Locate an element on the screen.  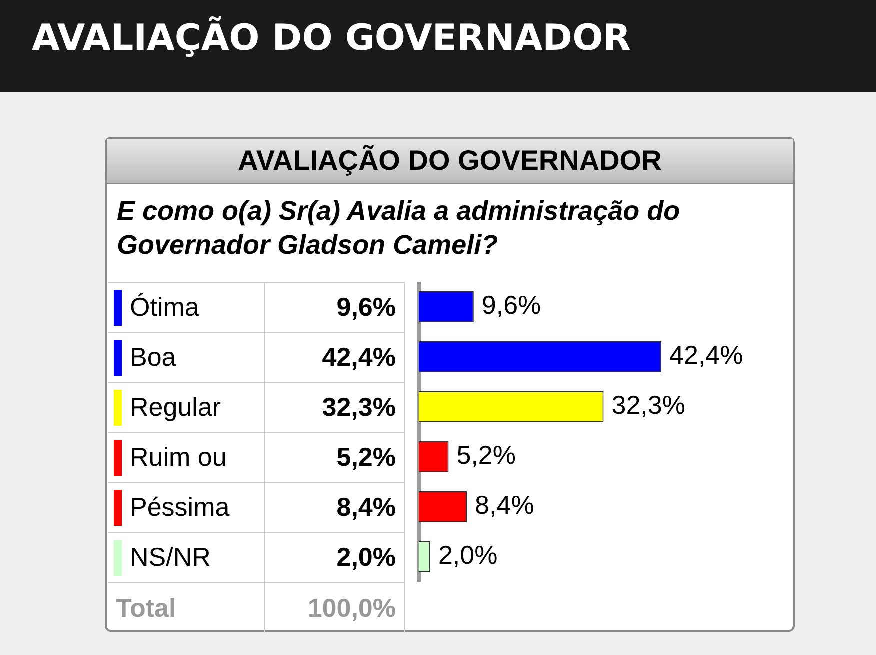
text: 9,6% is located at coordinates (512, 305).